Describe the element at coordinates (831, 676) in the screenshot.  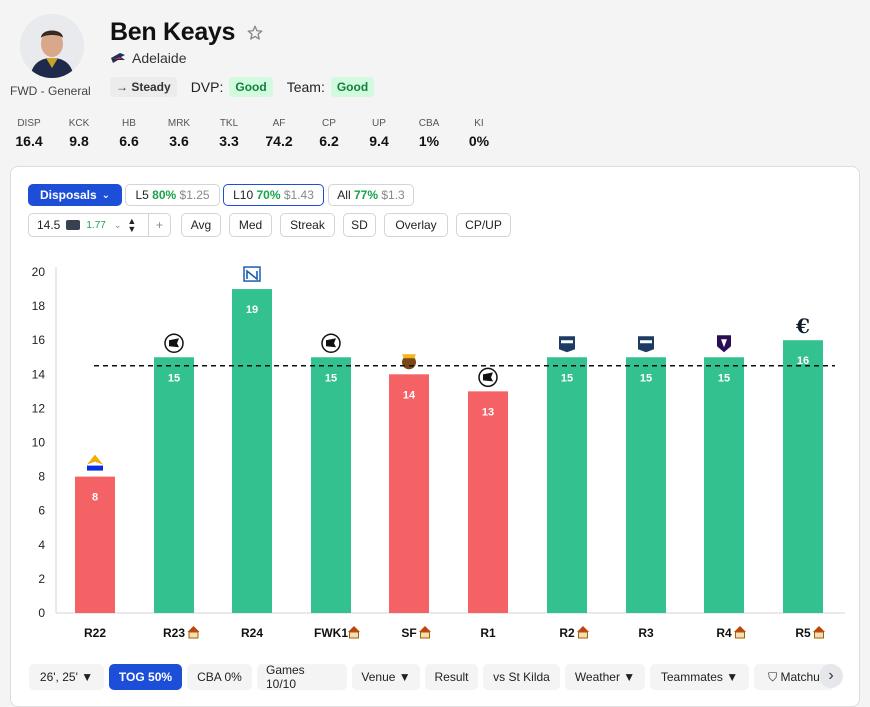
I see `scroll-right-button: ›` at that location.